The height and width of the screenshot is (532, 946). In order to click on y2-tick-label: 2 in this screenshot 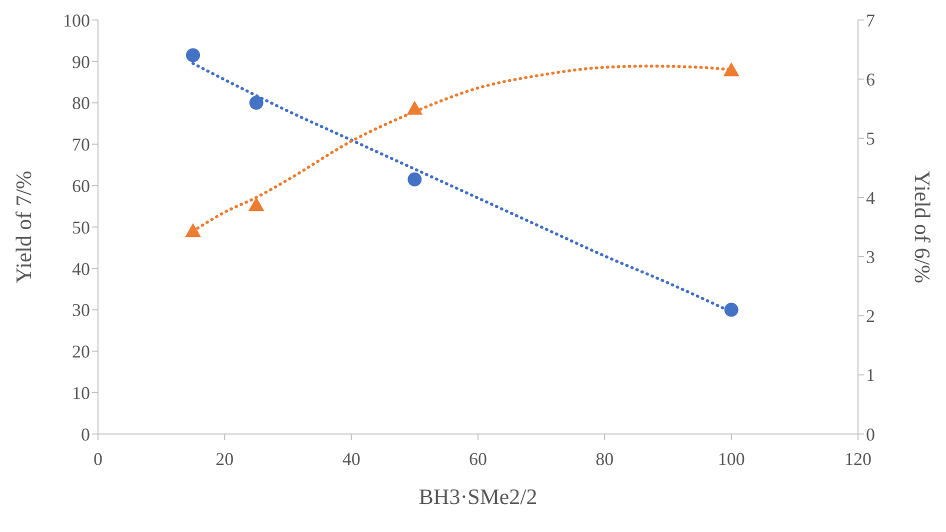, I will do `click(870, 316)`.